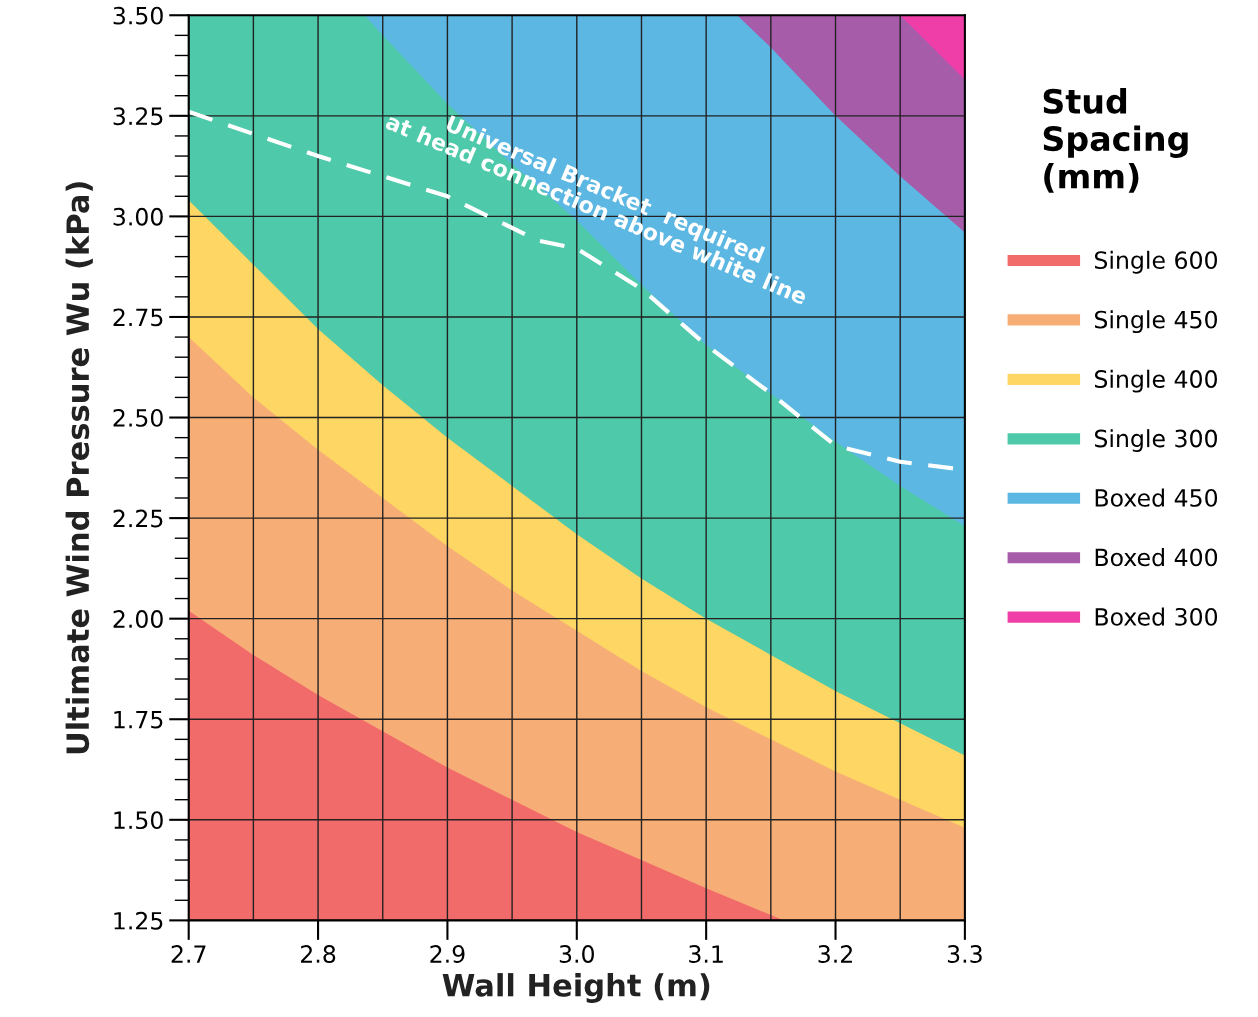 The image size is (1258, 1017). Describe the element at coordinates (1156, 262) in the screenshot. I see `legend-label: Single 600` at that location.